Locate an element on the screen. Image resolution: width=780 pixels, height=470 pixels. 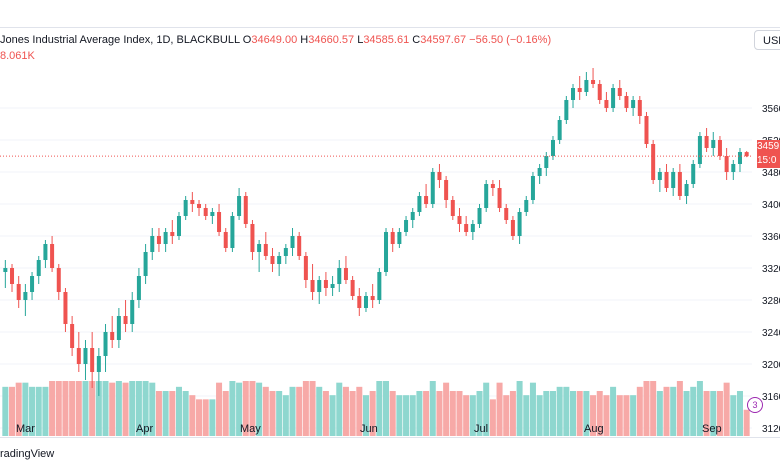
y-tick-label: 3400 is located at coordinates (771, 205).